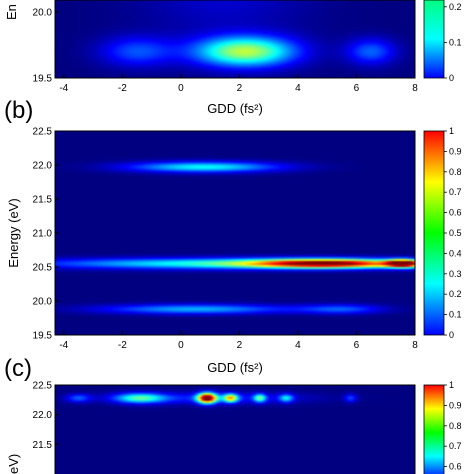 Image resolution: width=474 pixels, height=474 pixels. What do you see at coordinates (415, 88) in the screenshot?
I see `panel-a-xtick-label: 8` at bounding box center [415, 88].